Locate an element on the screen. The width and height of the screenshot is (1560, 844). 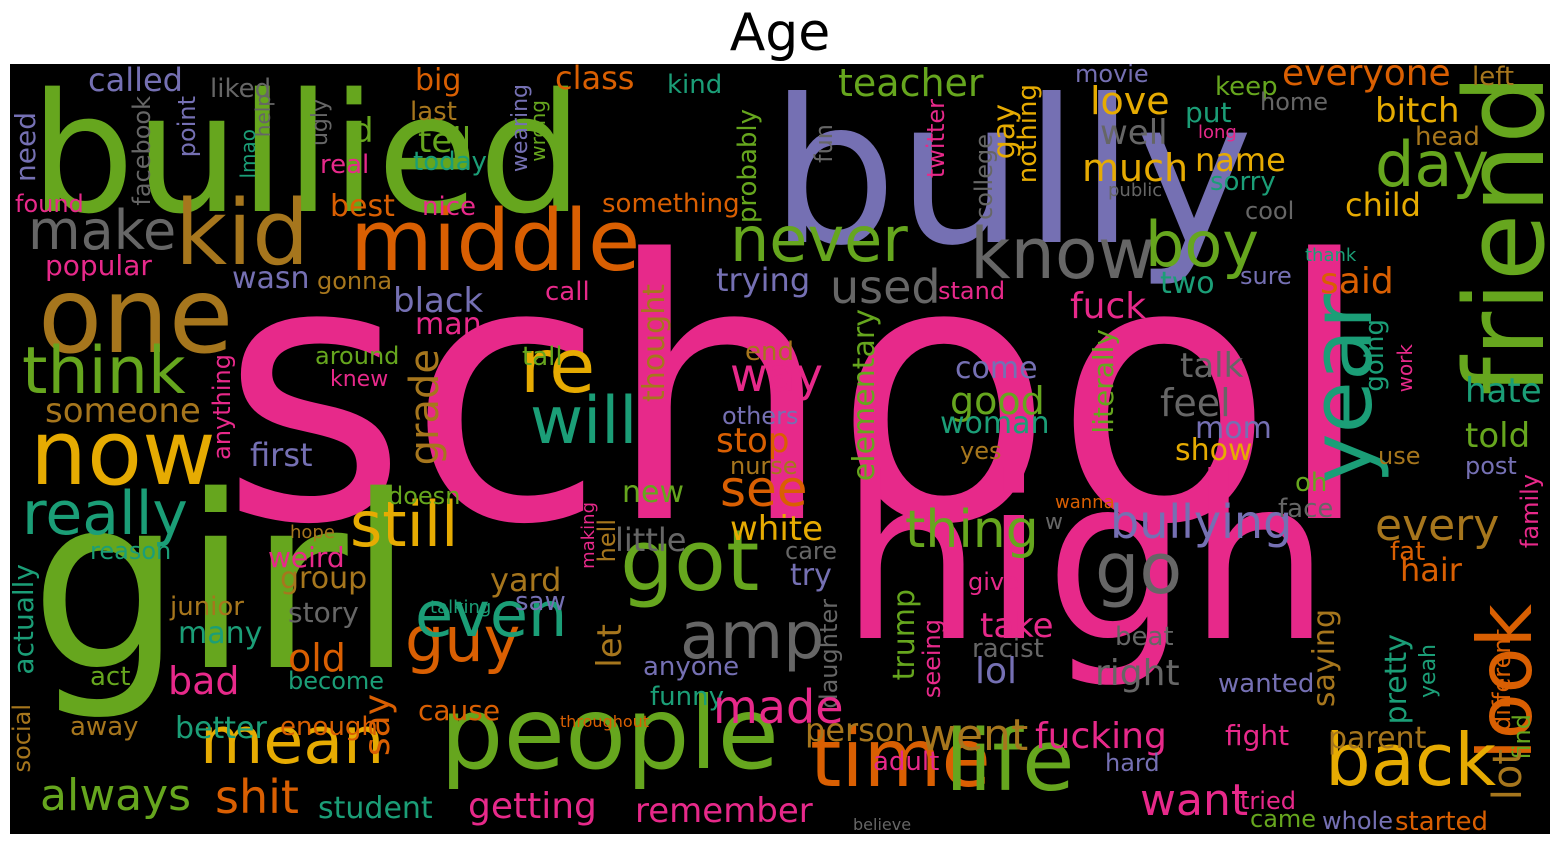
word-found: found is located at coordinates (49, 204).